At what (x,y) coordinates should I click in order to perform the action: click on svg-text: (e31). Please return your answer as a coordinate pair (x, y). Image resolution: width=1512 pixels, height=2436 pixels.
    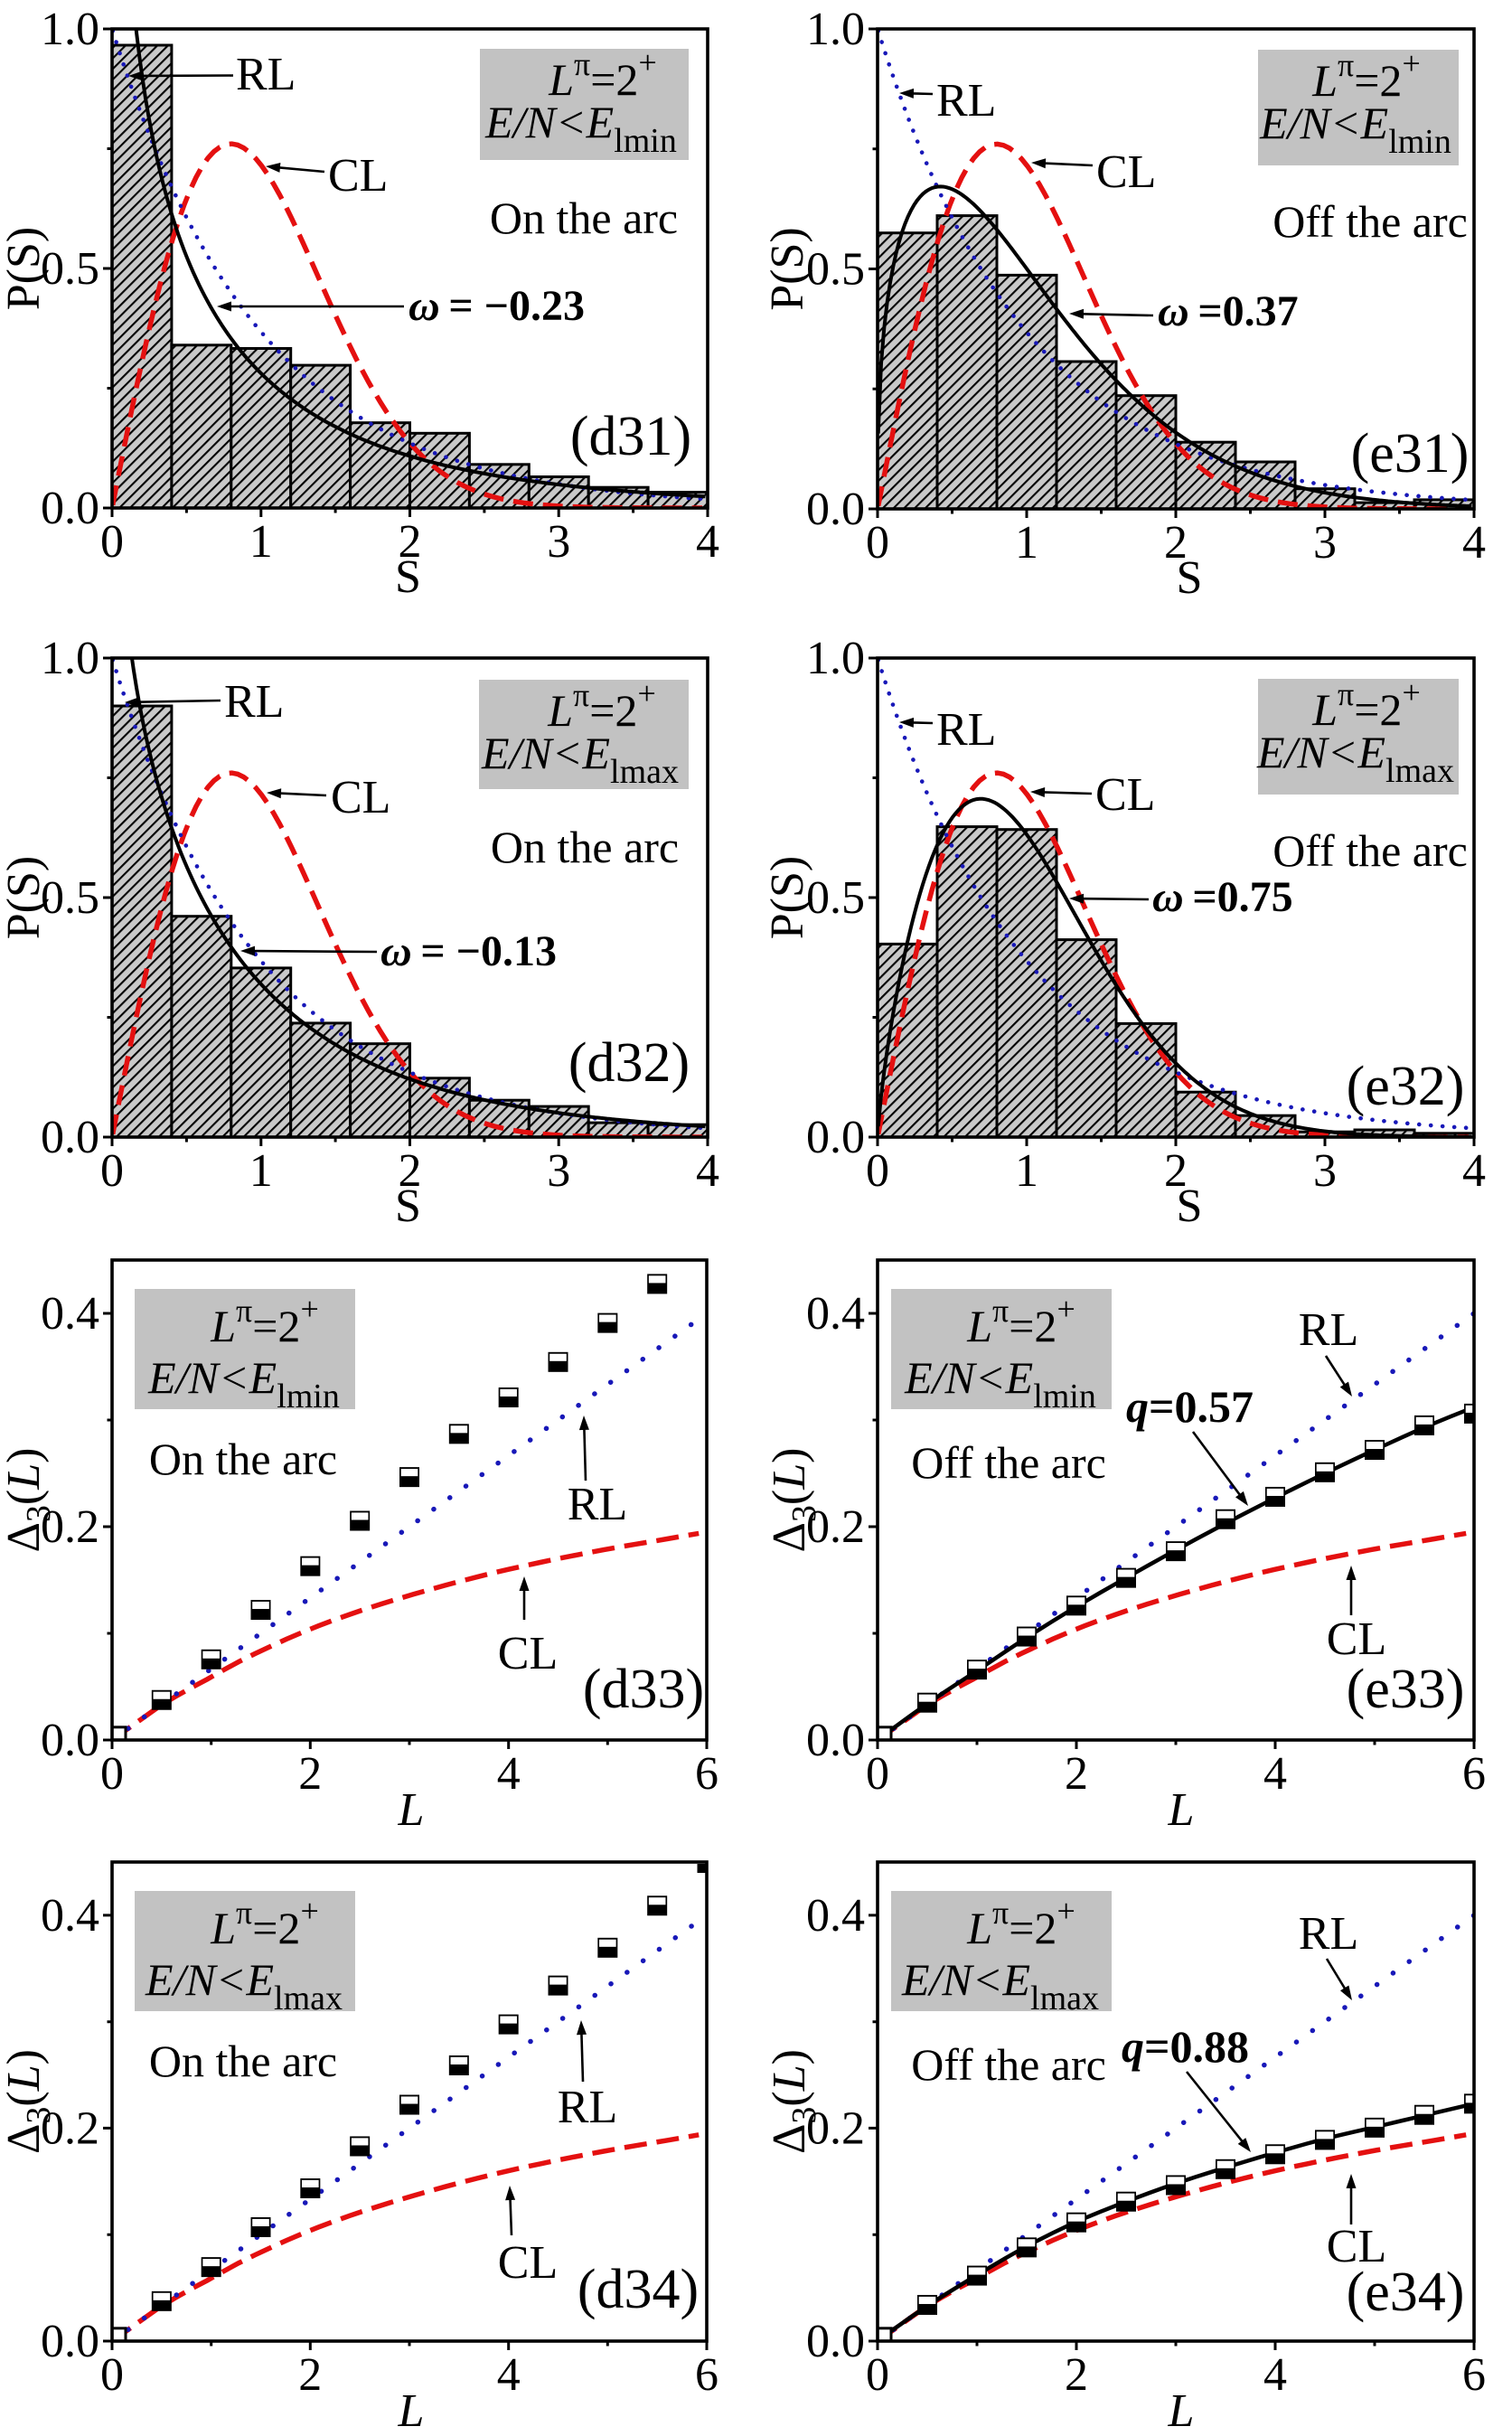
    Looking at the image, I should click on (1410, 453).